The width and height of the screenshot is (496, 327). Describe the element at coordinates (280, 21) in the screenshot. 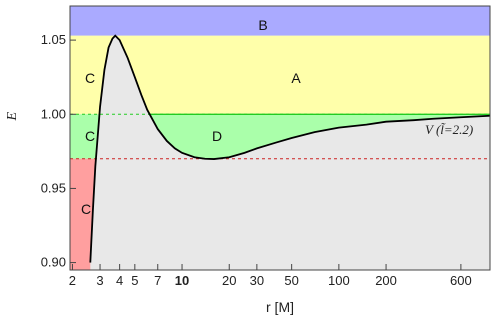

I see `region-b` at that location.